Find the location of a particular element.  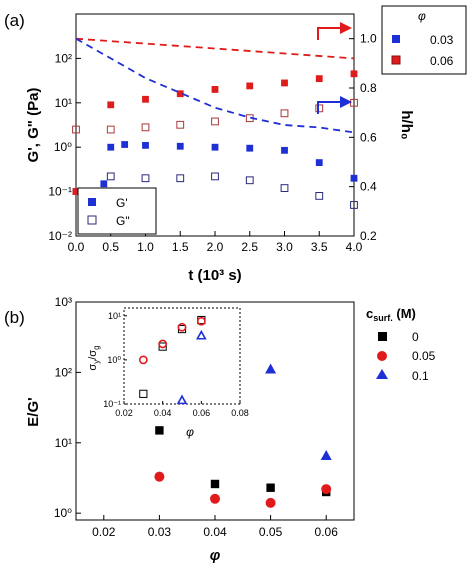

phi-legend-title: φ is located at coordinates (422, 16).